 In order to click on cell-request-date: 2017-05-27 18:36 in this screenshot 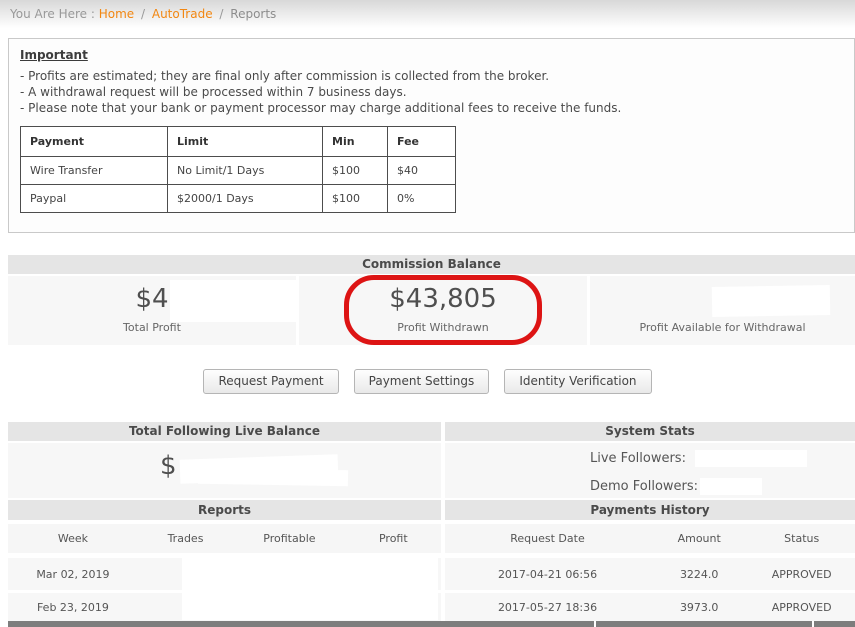, I will do `click(547, 607)`.